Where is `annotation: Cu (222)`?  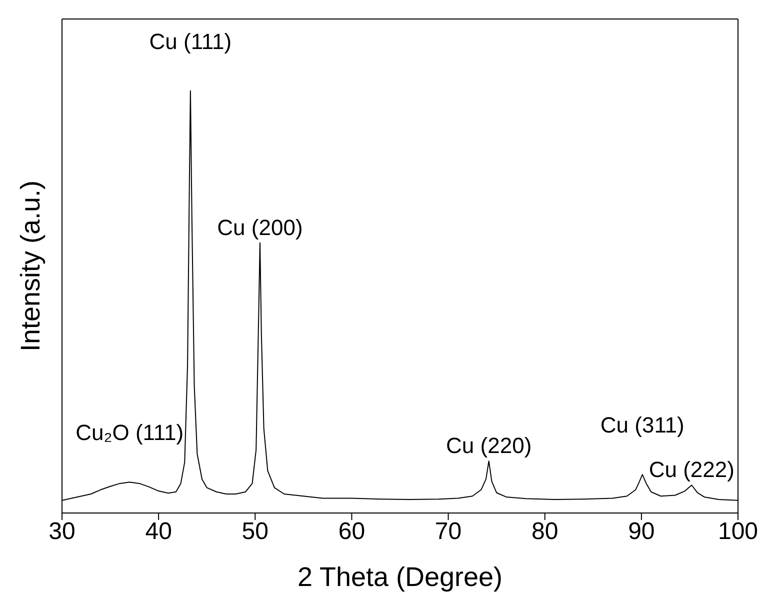 annotation: Cu (222) is located at coordinates (691, 469).